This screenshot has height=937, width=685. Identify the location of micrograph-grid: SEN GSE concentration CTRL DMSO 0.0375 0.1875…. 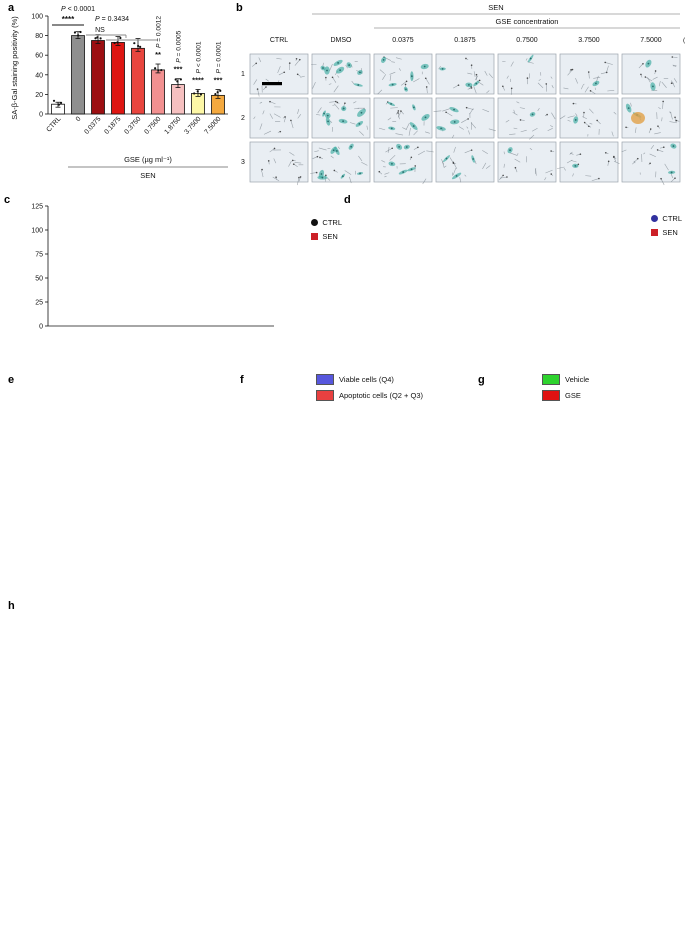
(463, 94).